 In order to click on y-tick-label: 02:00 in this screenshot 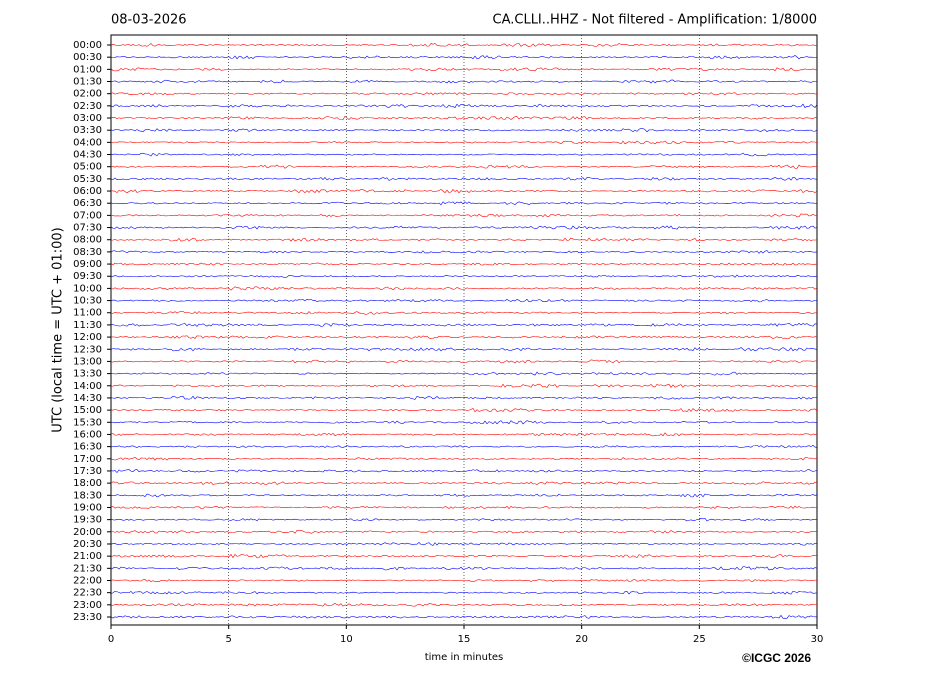, I will do `click(87, 94)`.